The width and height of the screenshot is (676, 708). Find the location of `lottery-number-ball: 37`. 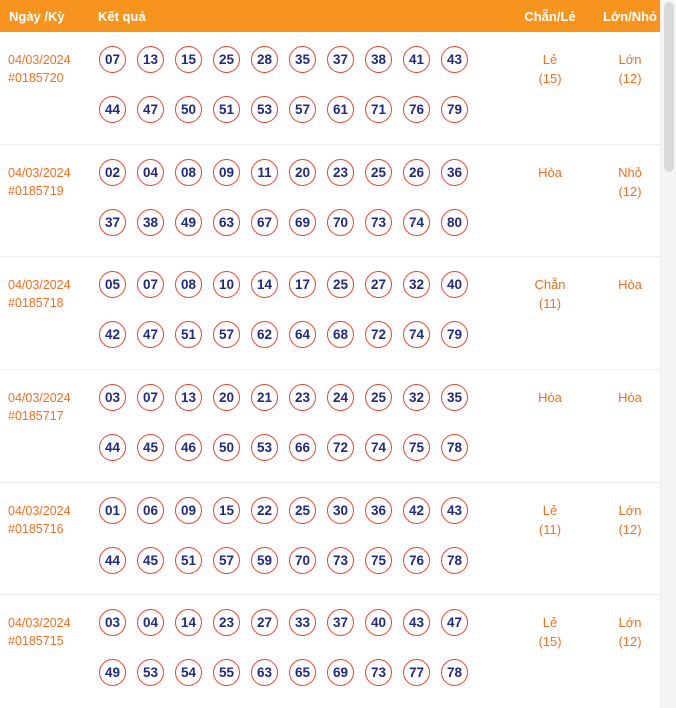

lottery-number-ball: 37 is located at coordinates (340, 59).